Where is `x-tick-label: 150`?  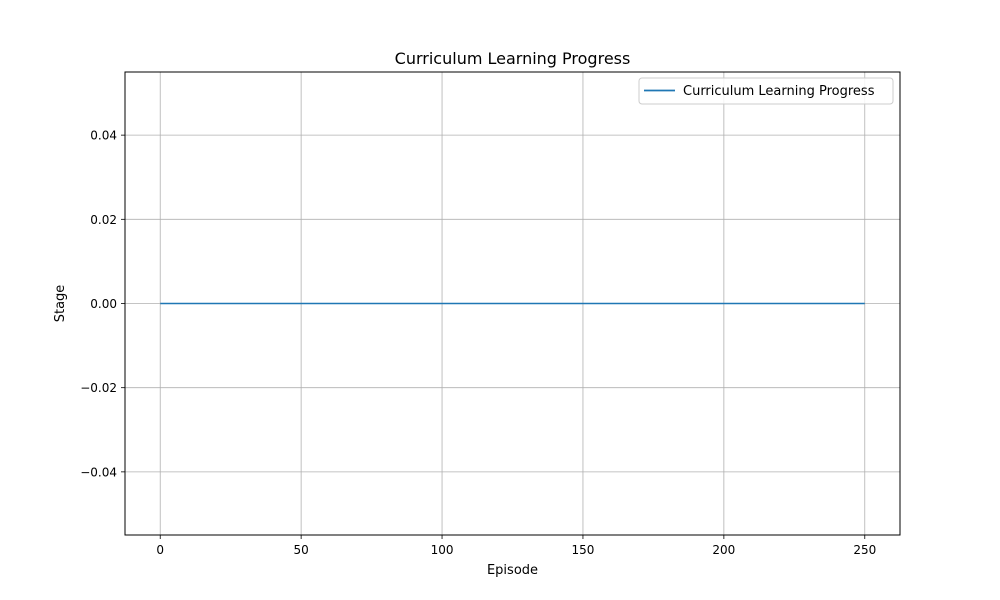 x-tick-label: 150 is located at coordinates (583, 550).